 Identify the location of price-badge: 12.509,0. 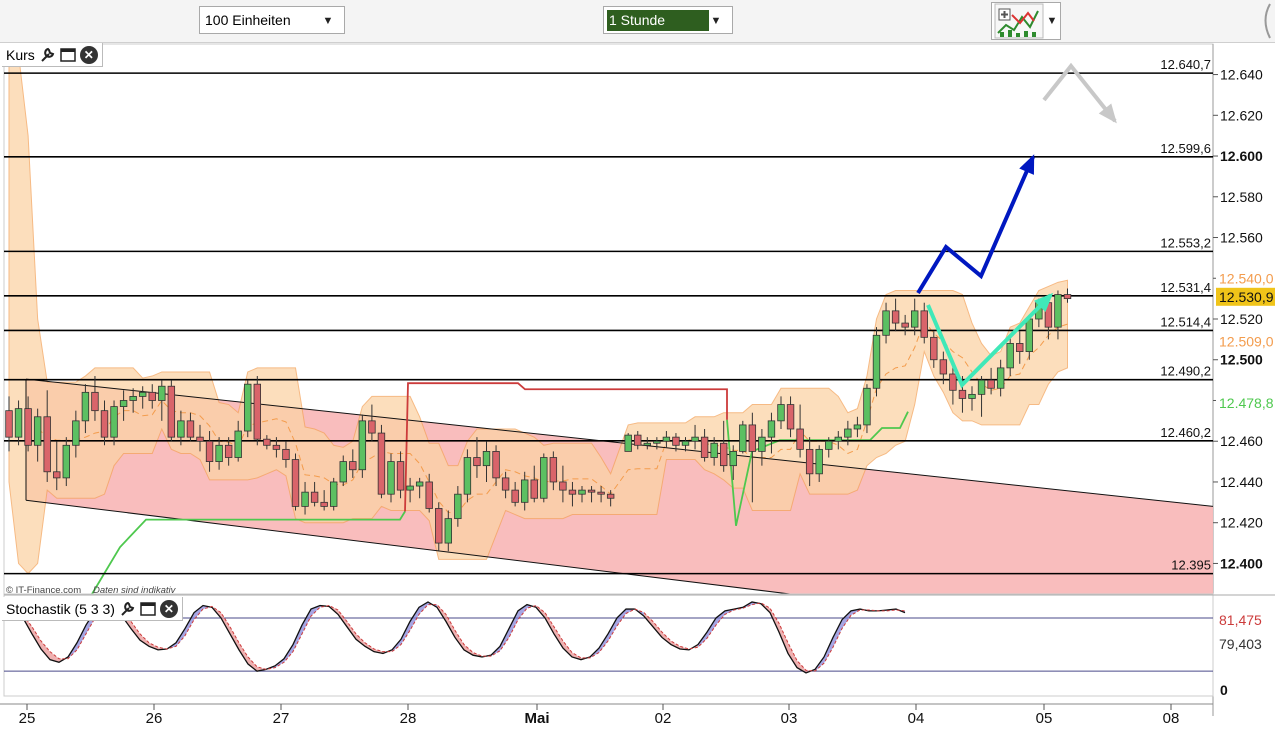
(1245, 341).